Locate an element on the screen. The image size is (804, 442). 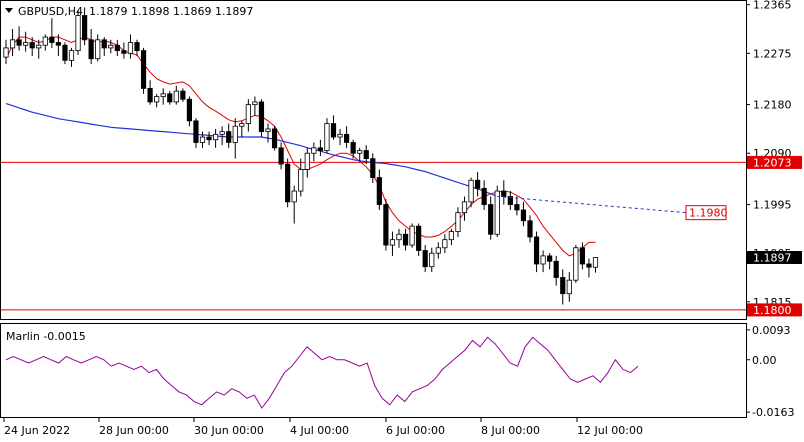
price-tick-label: 1.2180 is located at coordinates (772, 105).